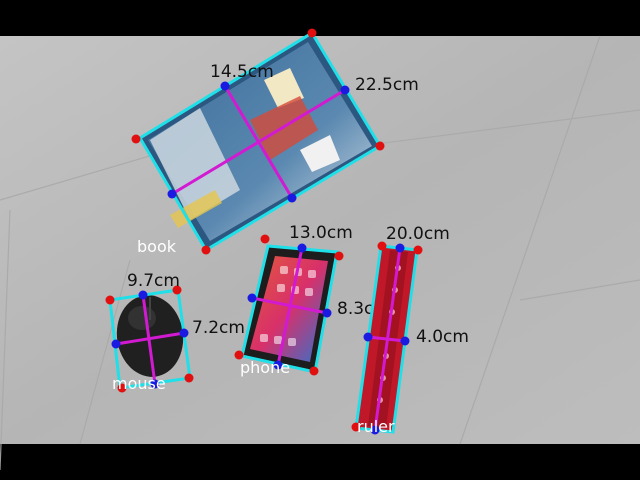 This screenshot has height=480, width=640. I want to click on ruler-name-label: ruler, so click(376, 426).